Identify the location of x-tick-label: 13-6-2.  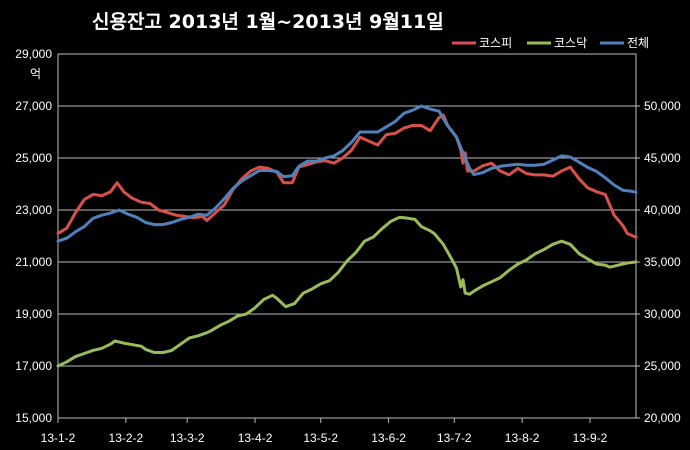
(388, 438).